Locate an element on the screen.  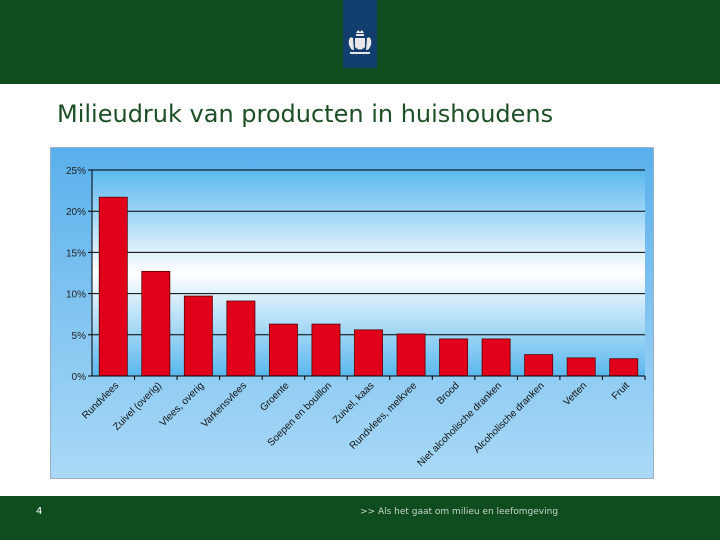
rijksoverheid-logo is located at coordinates (360, 34).